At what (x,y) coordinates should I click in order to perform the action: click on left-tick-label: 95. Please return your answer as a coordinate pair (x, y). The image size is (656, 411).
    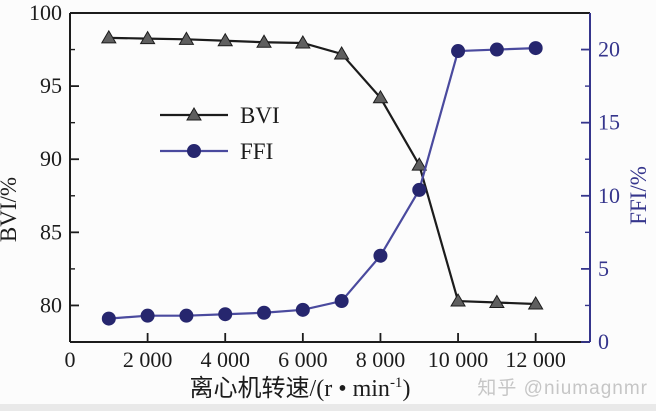
    Looking at the image, I should click on (51, 85).